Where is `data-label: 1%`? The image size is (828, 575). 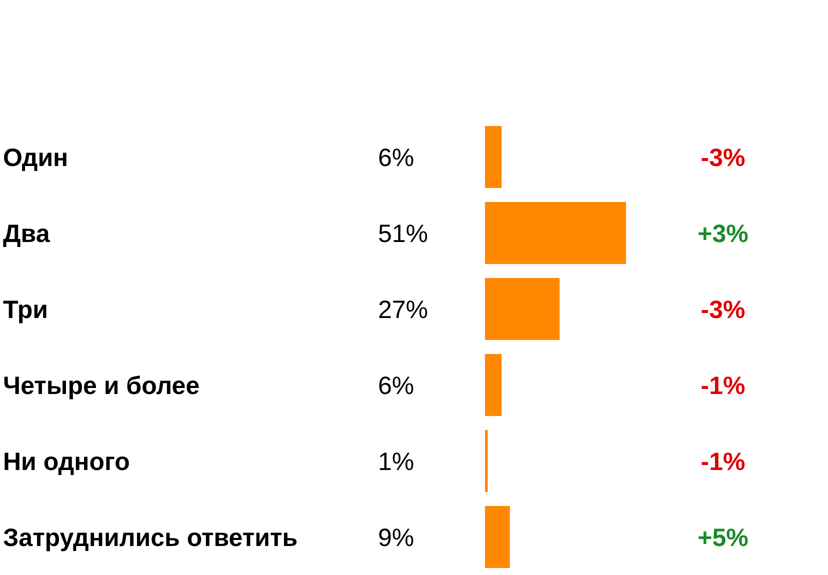 data-label: 1% is located at coordinates (396, 462).